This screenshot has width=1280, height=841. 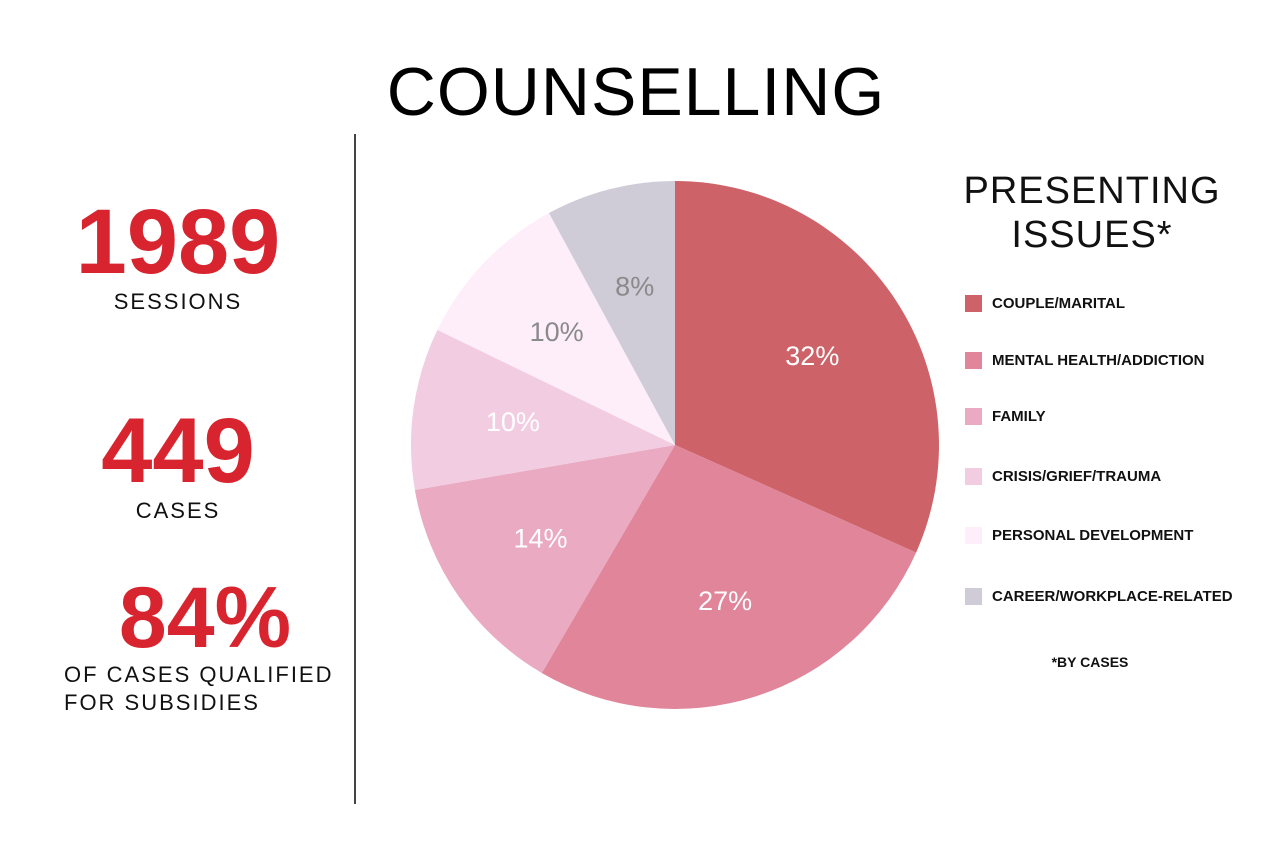 I want to click on sessions-label: SESSIONS, so click(x=178, y=301).